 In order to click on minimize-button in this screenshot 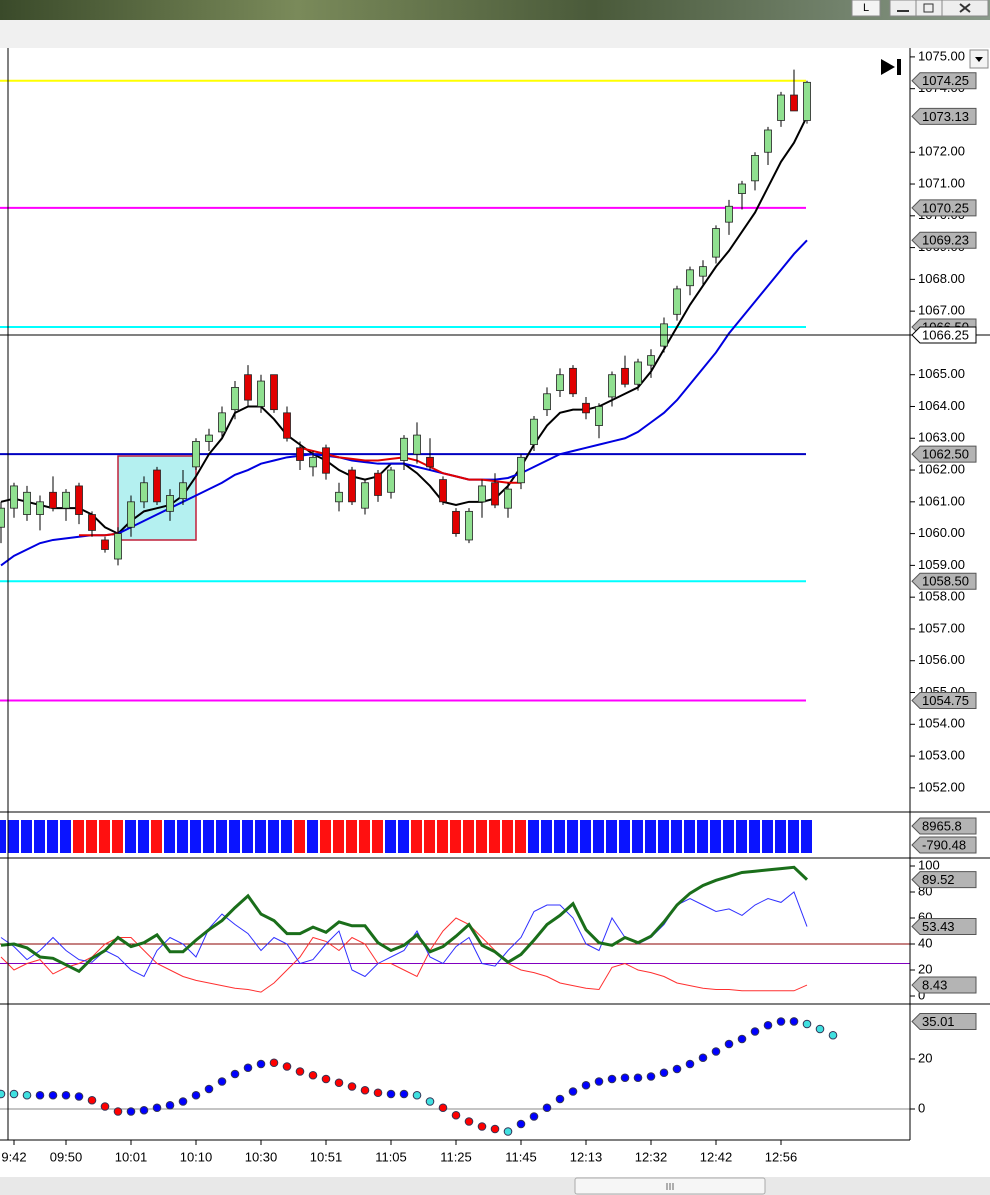, I will do `click(903, 8)`.